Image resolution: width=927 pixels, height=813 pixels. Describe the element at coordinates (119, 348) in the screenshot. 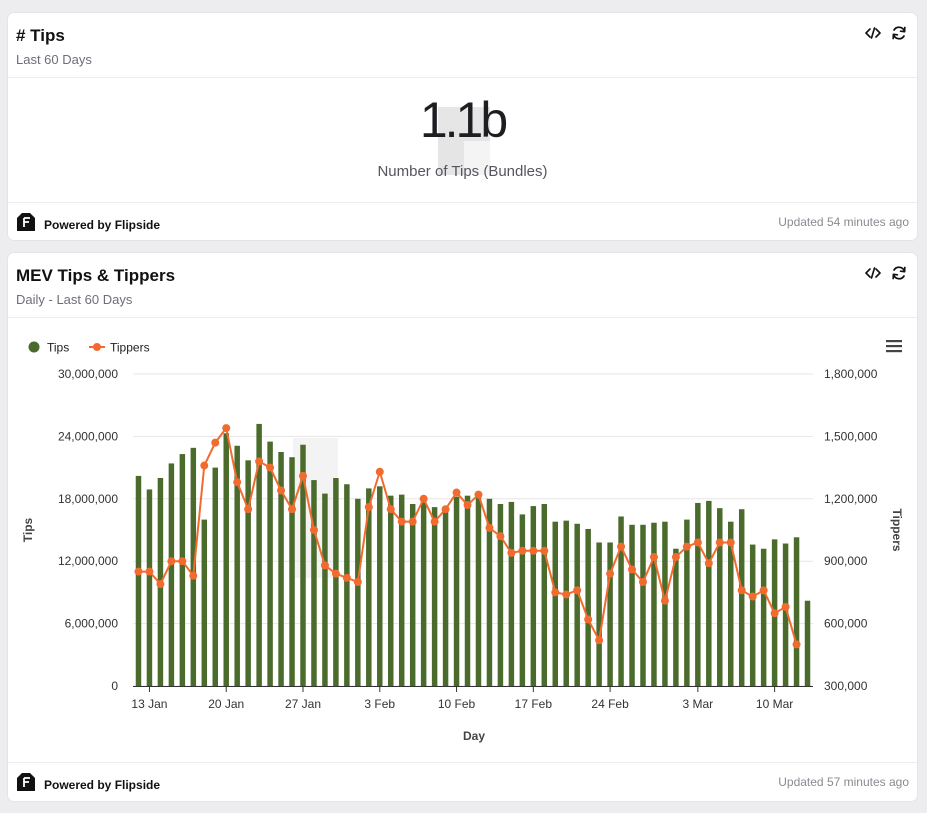

I see `legend-item-tippers: Tippers` at that location.